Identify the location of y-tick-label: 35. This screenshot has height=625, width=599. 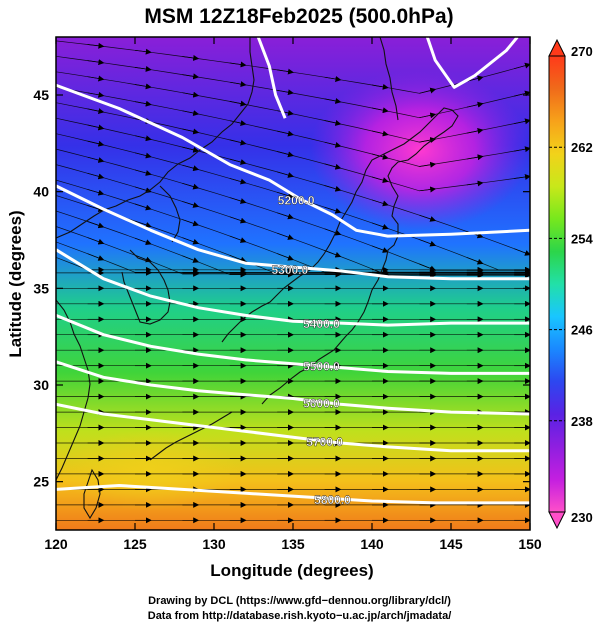
(41, 288).